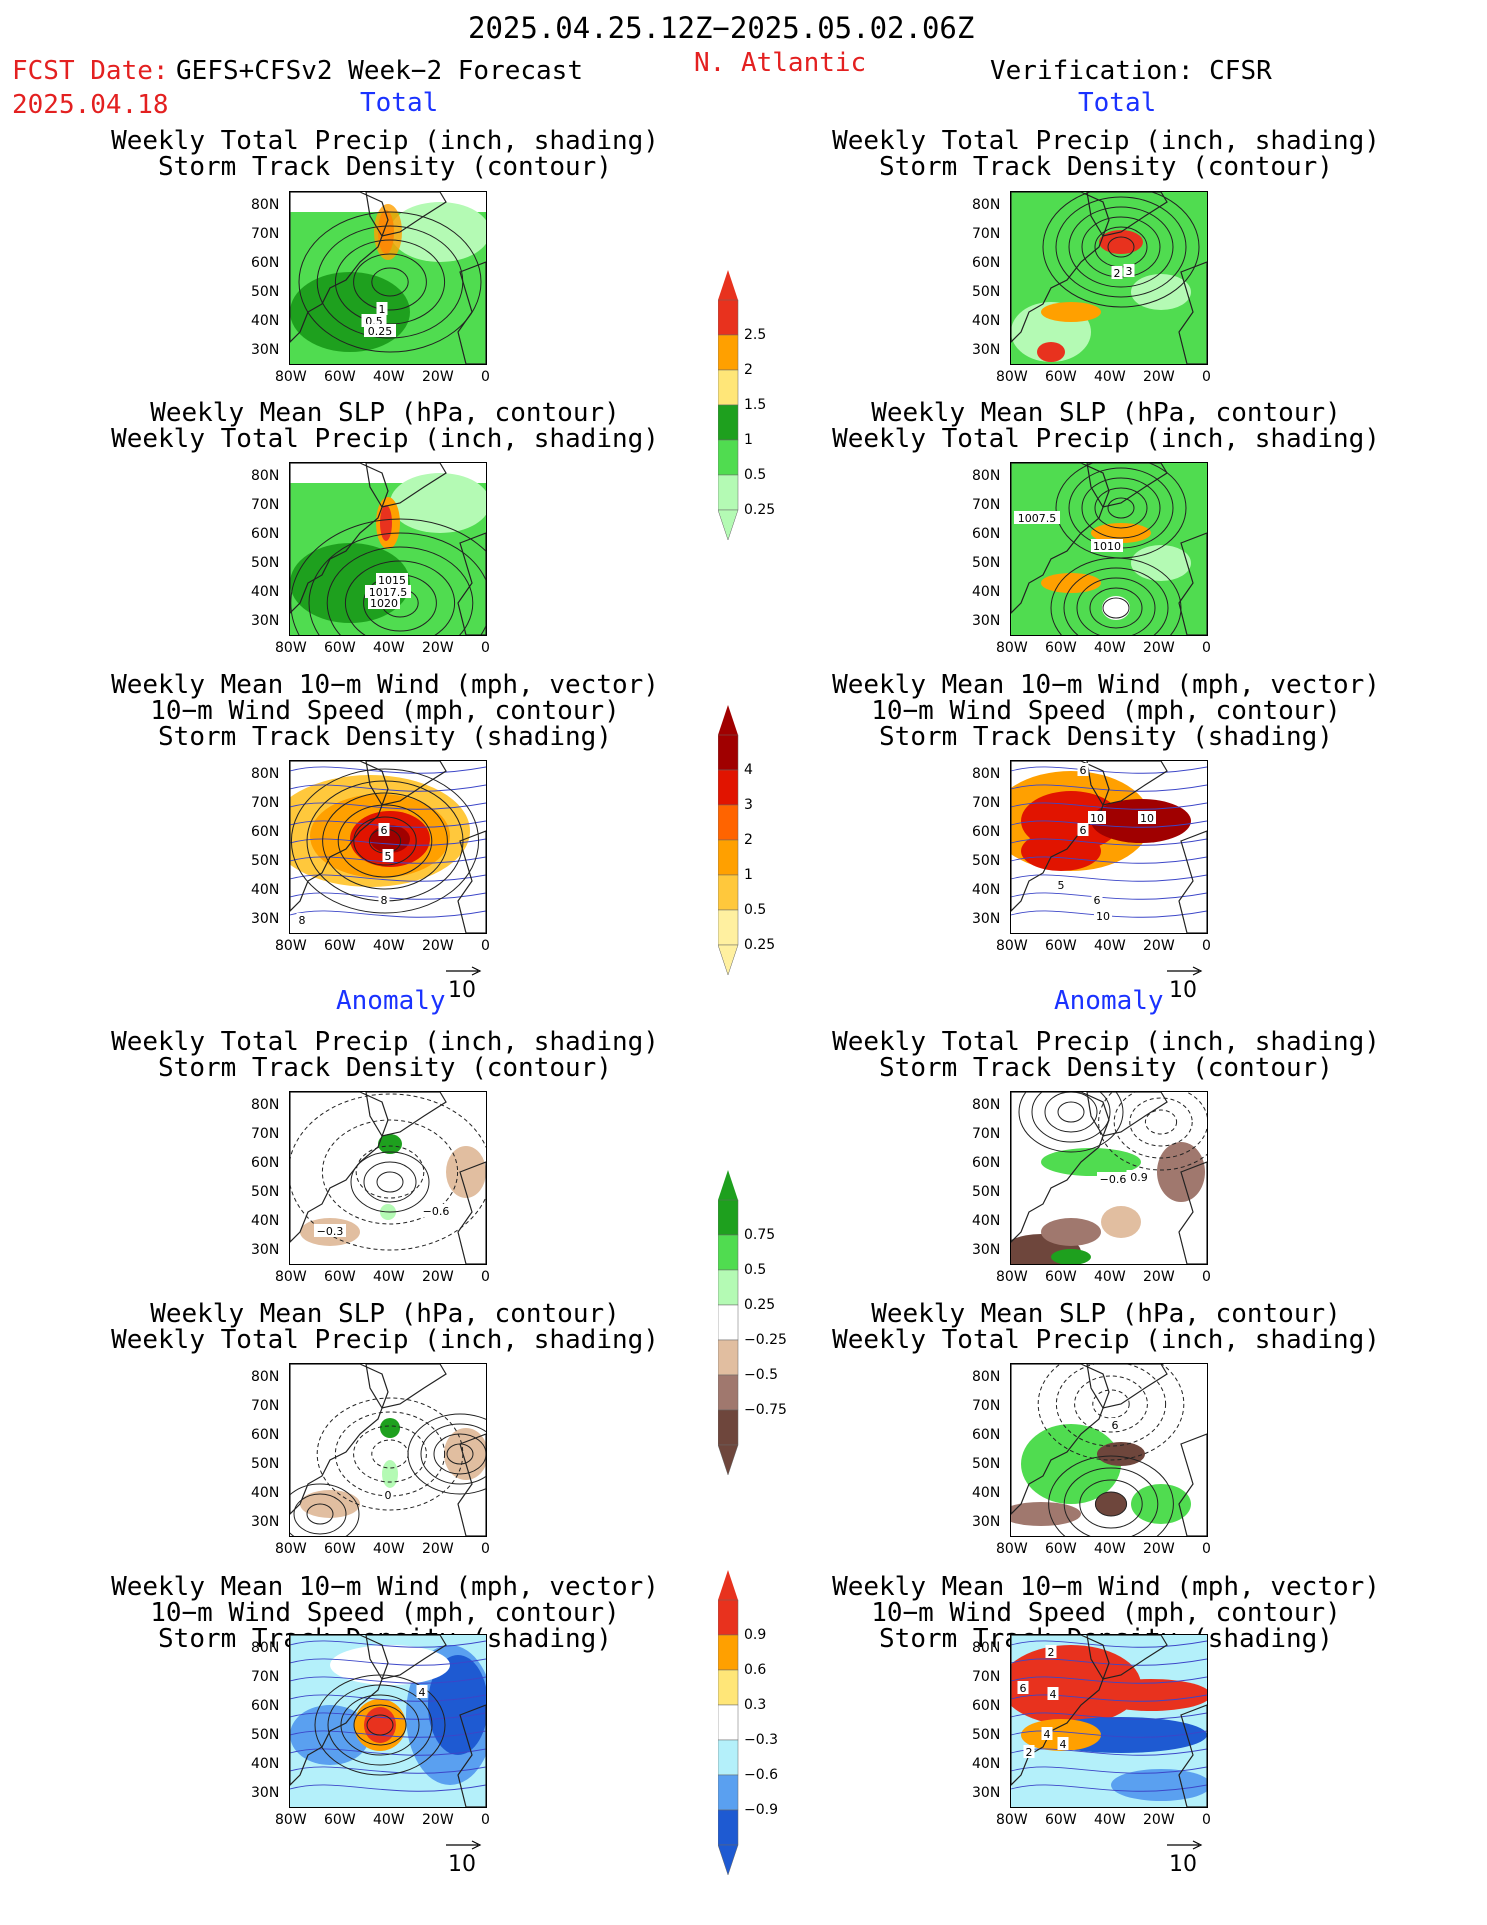 The image size is (1487, 1925). I want to click on lat-tick-obs-precip-total-2: 60N, so click(986, 263).